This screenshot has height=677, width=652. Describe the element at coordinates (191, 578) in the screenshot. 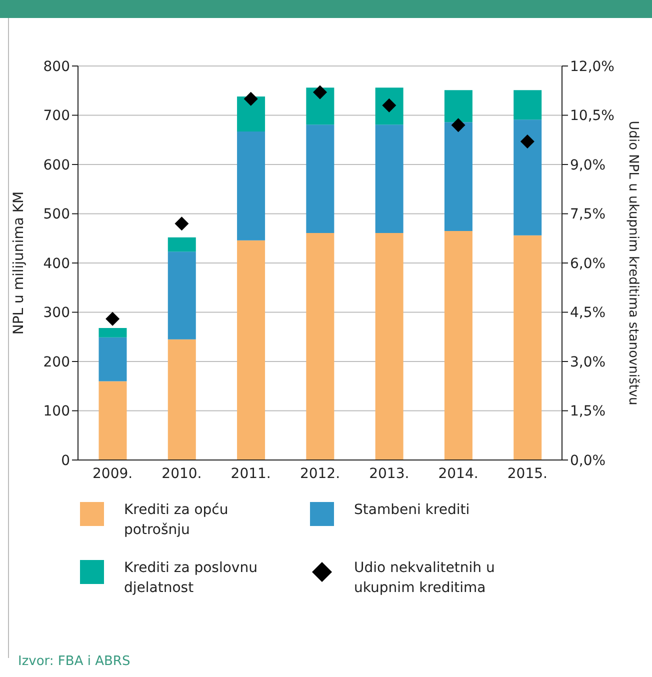

I see `legend-label: Krediti za poslovnu djelatnost` at that location.